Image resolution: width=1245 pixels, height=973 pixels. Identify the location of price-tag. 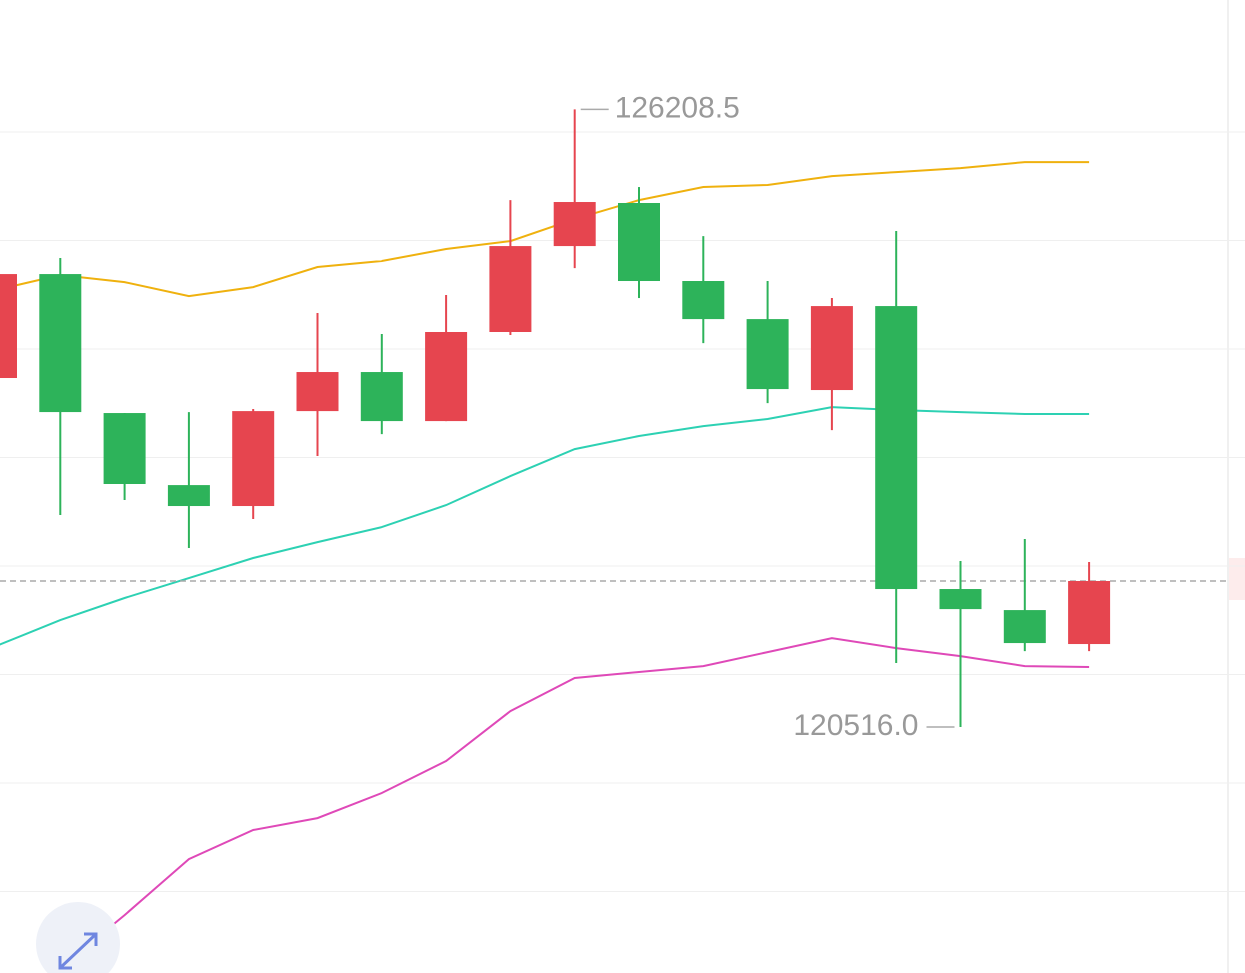
(1237, 579).